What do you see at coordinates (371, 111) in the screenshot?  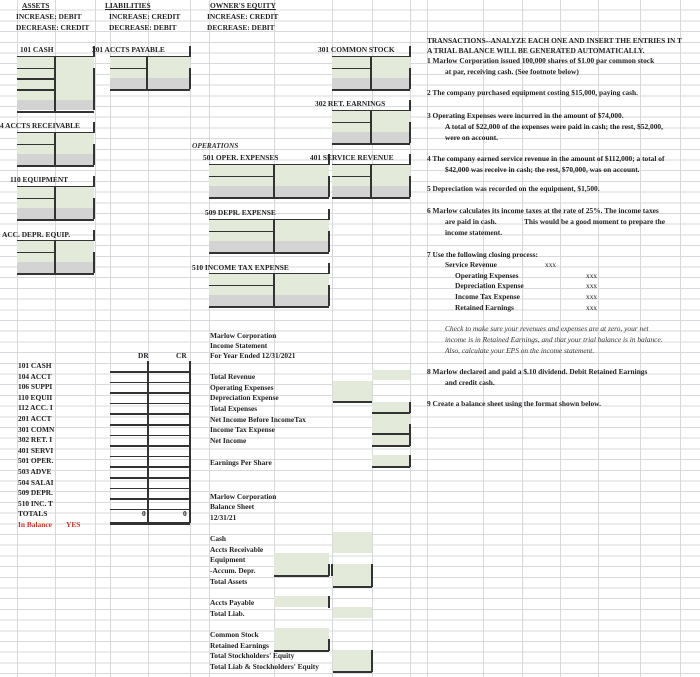 I see `t-account-top-line` at bounding box center [371, 111].